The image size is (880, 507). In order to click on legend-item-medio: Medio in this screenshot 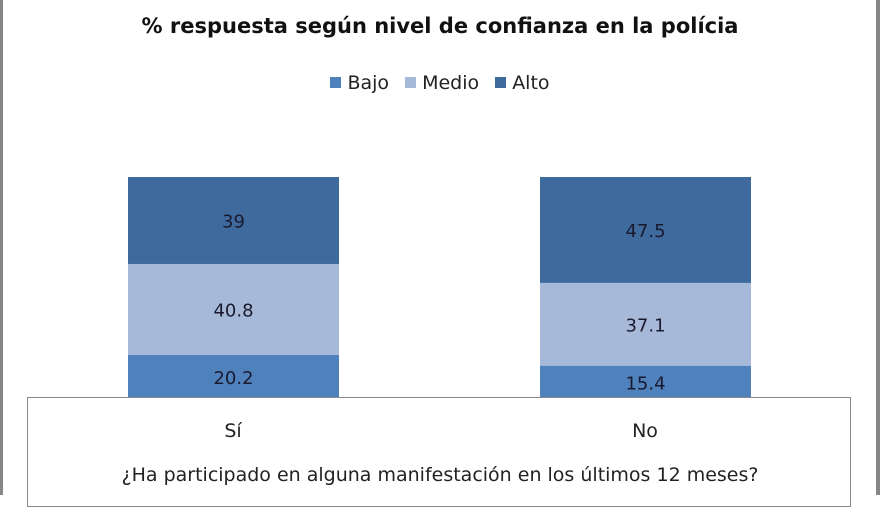, I will do `click(442, 83)`.